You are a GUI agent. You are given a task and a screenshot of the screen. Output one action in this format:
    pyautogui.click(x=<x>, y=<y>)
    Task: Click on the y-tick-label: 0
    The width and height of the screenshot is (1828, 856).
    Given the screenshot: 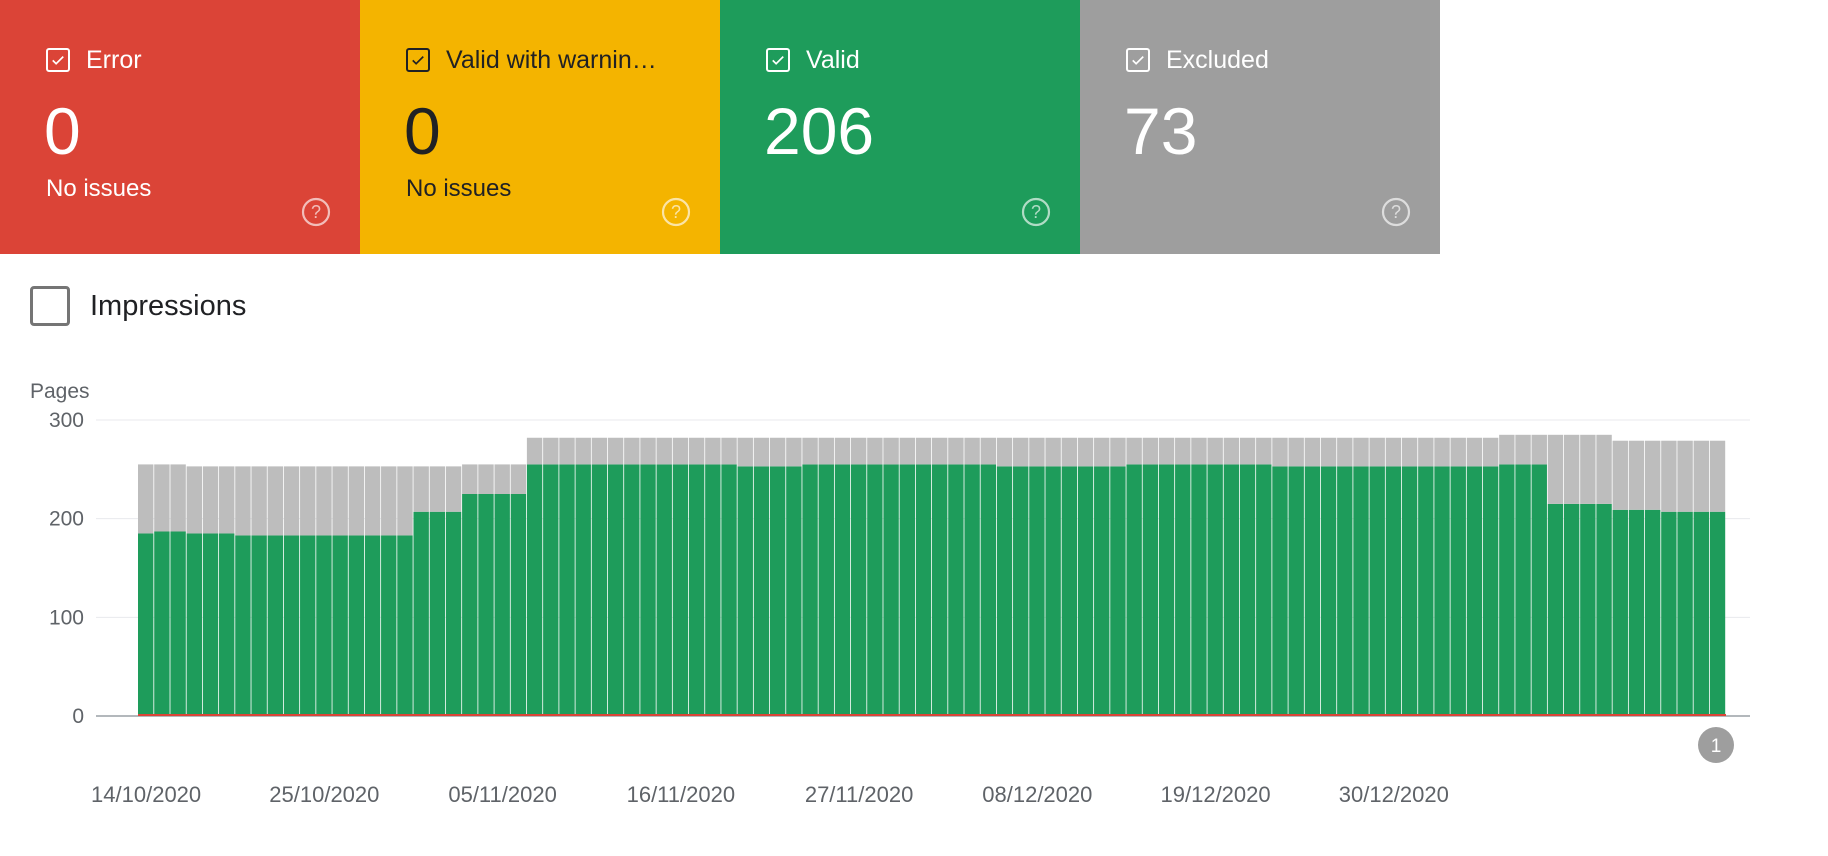 What is the action you would take?
    pyautogui.click(x=78, y=716)
    